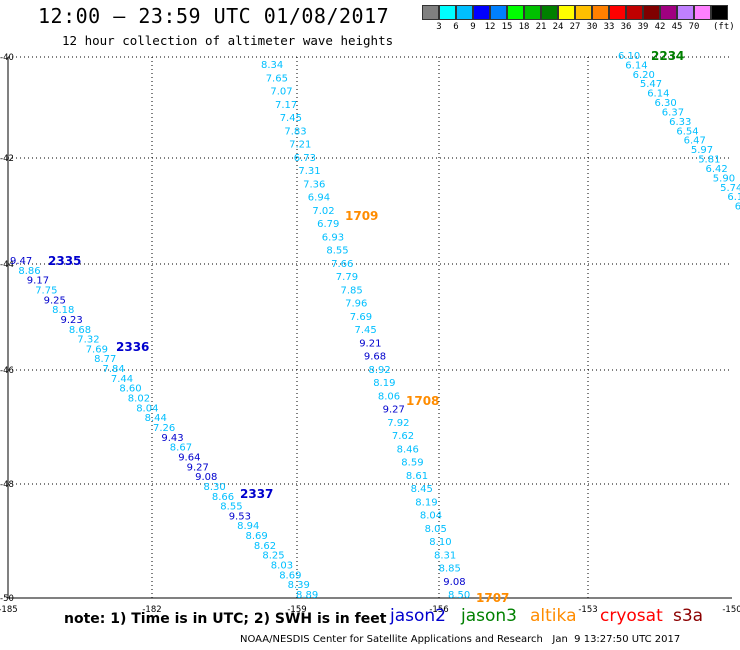 The image size is (740, 650). Describe the element at coordinates (431, 516) in the screenshot. I see `wave-height-label: 8.04` at that location.